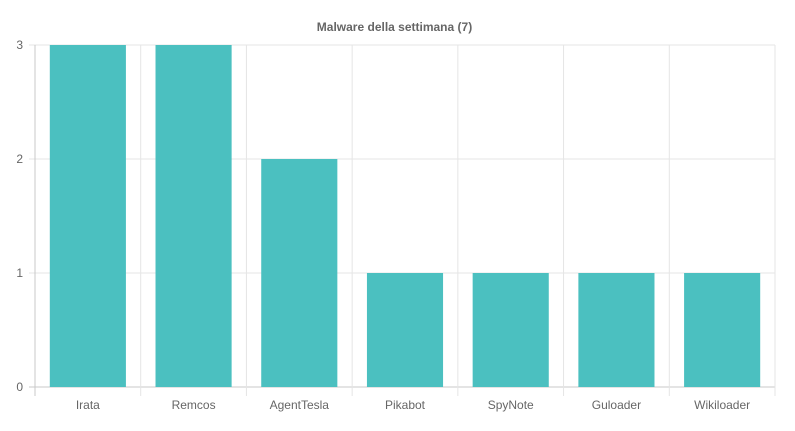 This screenshot has height=431, width=795. I want to click on y-tick-label: 3, so click(19, 45).